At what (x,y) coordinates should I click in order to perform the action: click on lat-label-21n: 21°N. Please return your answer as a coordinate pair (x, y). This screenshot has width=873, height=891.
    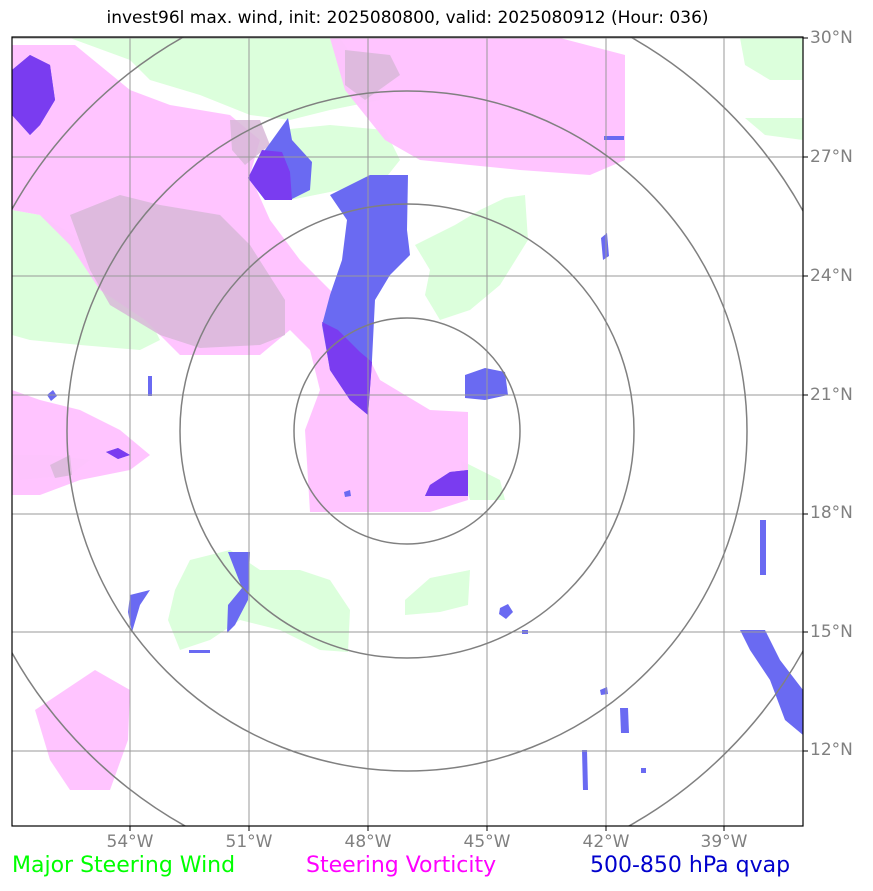
    Looking at the image, I should click on (831, 395).